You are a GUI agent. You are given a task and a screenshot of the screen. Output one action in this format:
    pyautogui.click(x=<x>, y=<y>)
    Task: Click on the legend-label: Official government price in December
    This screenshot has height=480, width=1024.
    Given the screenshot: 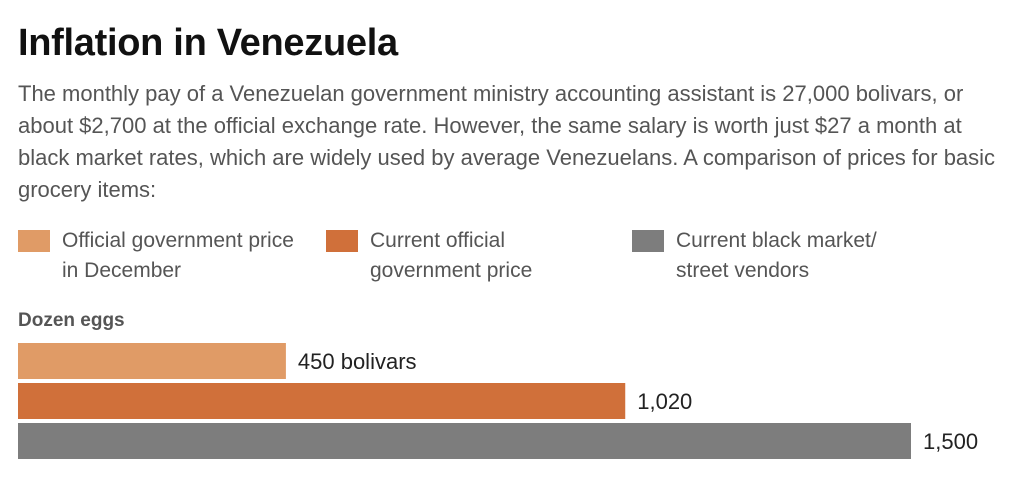 What is the action you would take?
    pyautogui.click(x=178, y=255)
    